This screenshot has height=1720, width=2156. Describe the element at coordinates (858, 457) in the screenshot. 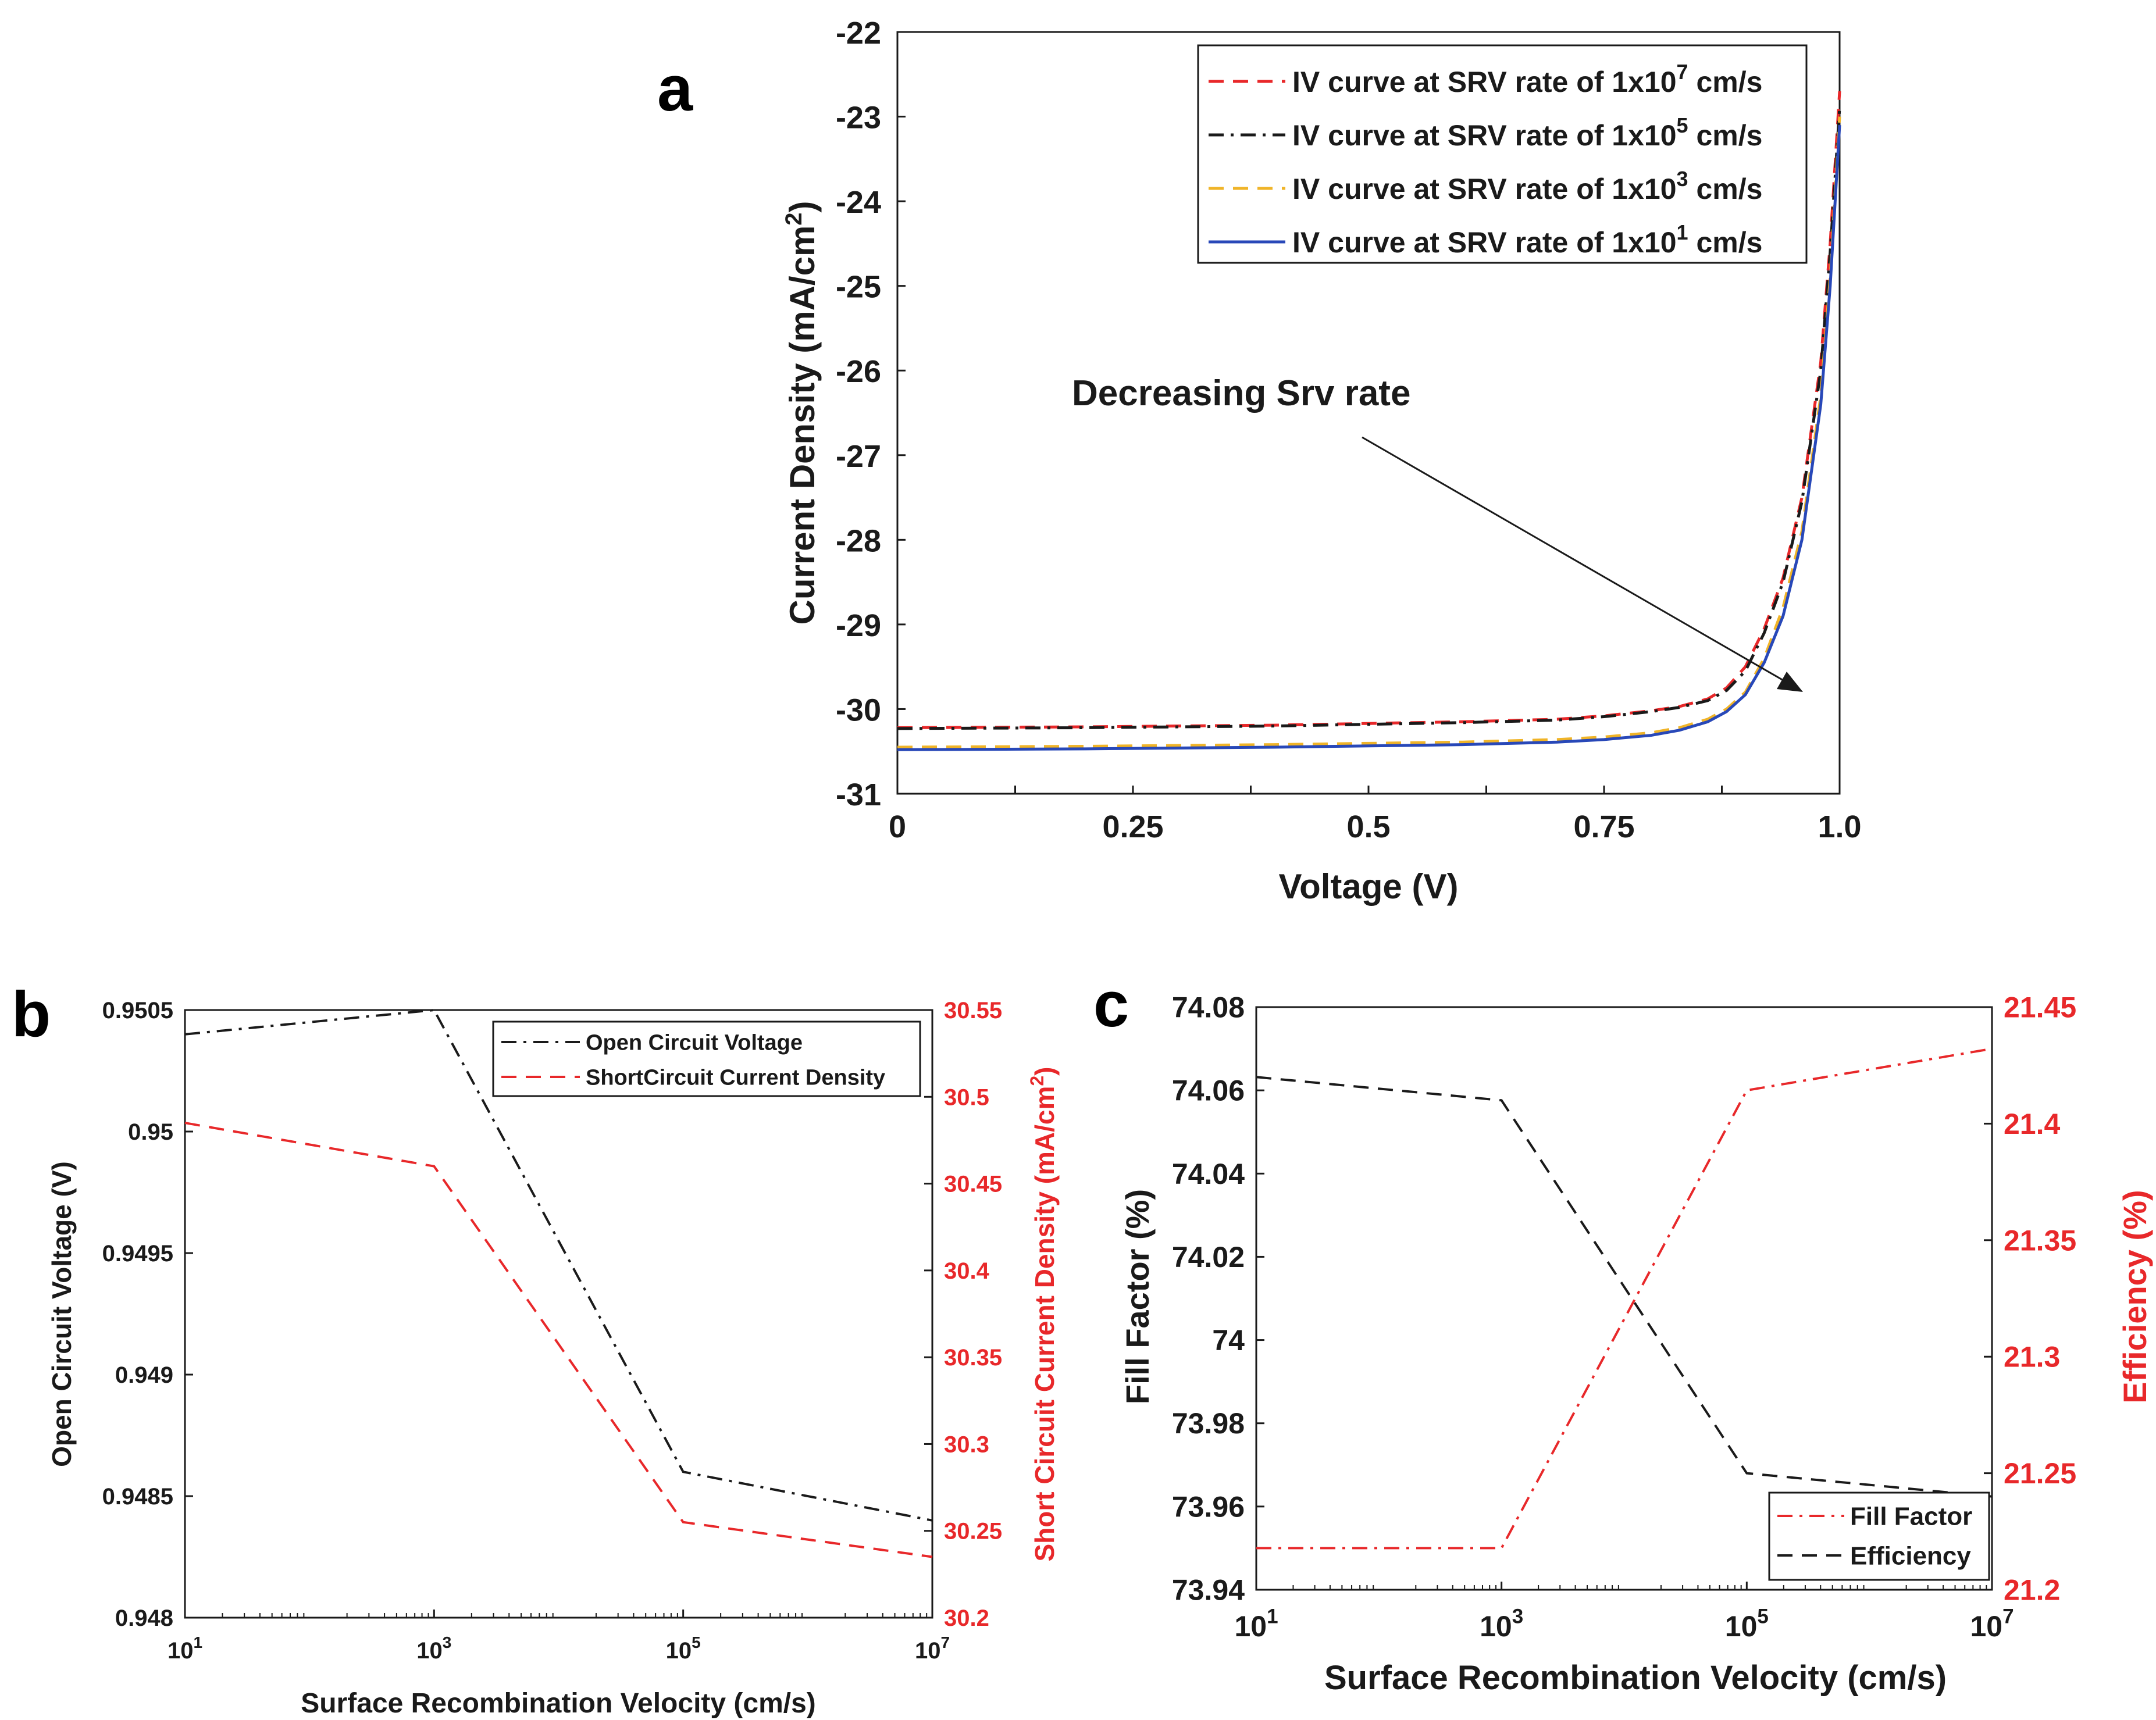

I see `panel-a-y-tick-label: -27` at that location.